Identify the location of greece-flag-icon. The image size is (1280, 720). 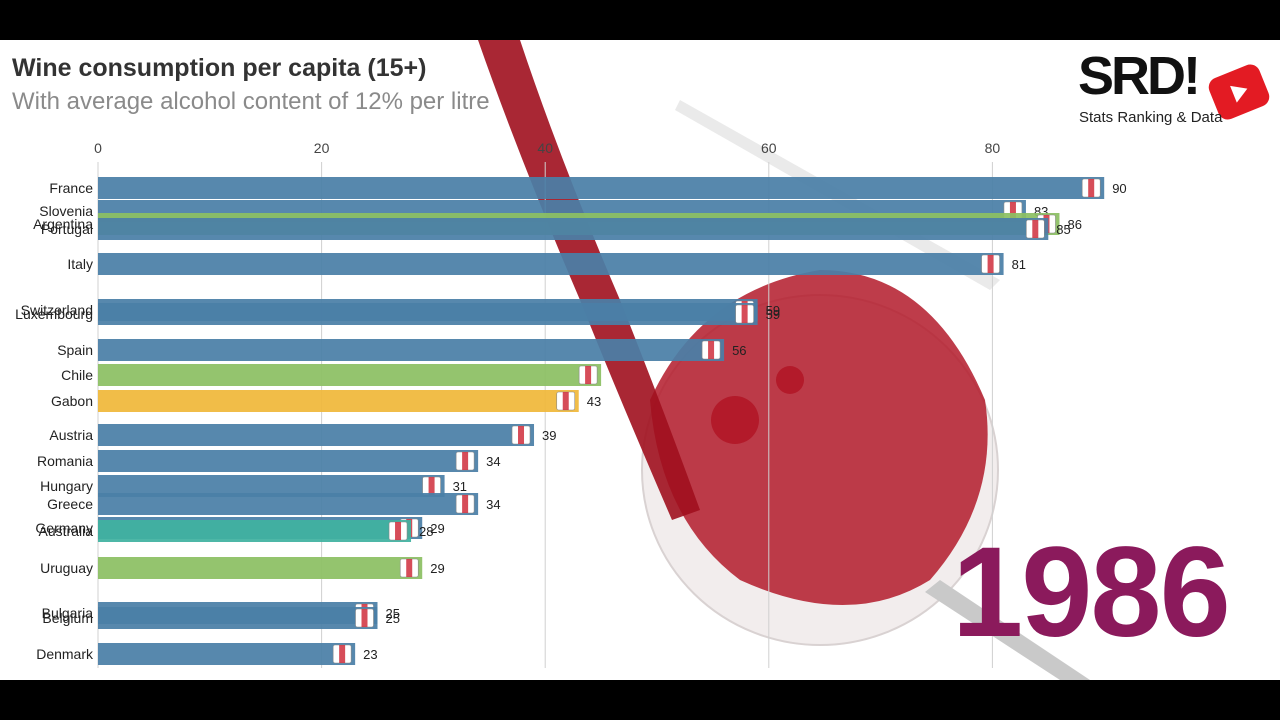
(465, 504).